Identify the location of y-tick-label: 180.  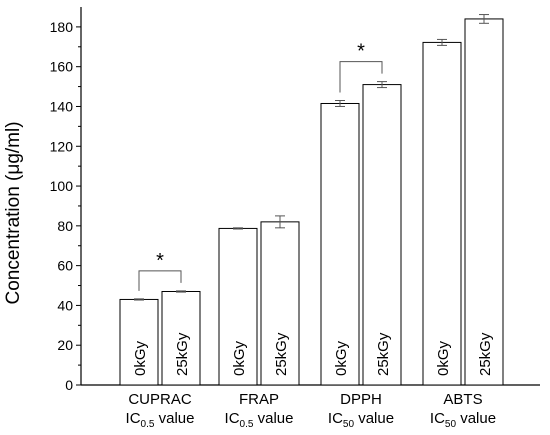
(62, 27).